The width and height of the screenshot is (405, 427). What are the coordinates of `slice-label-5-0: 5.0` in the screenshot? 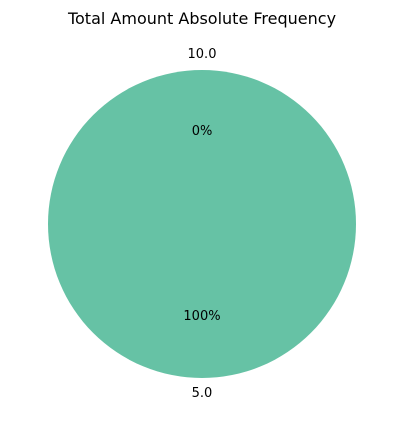 It's located at (202, 393).